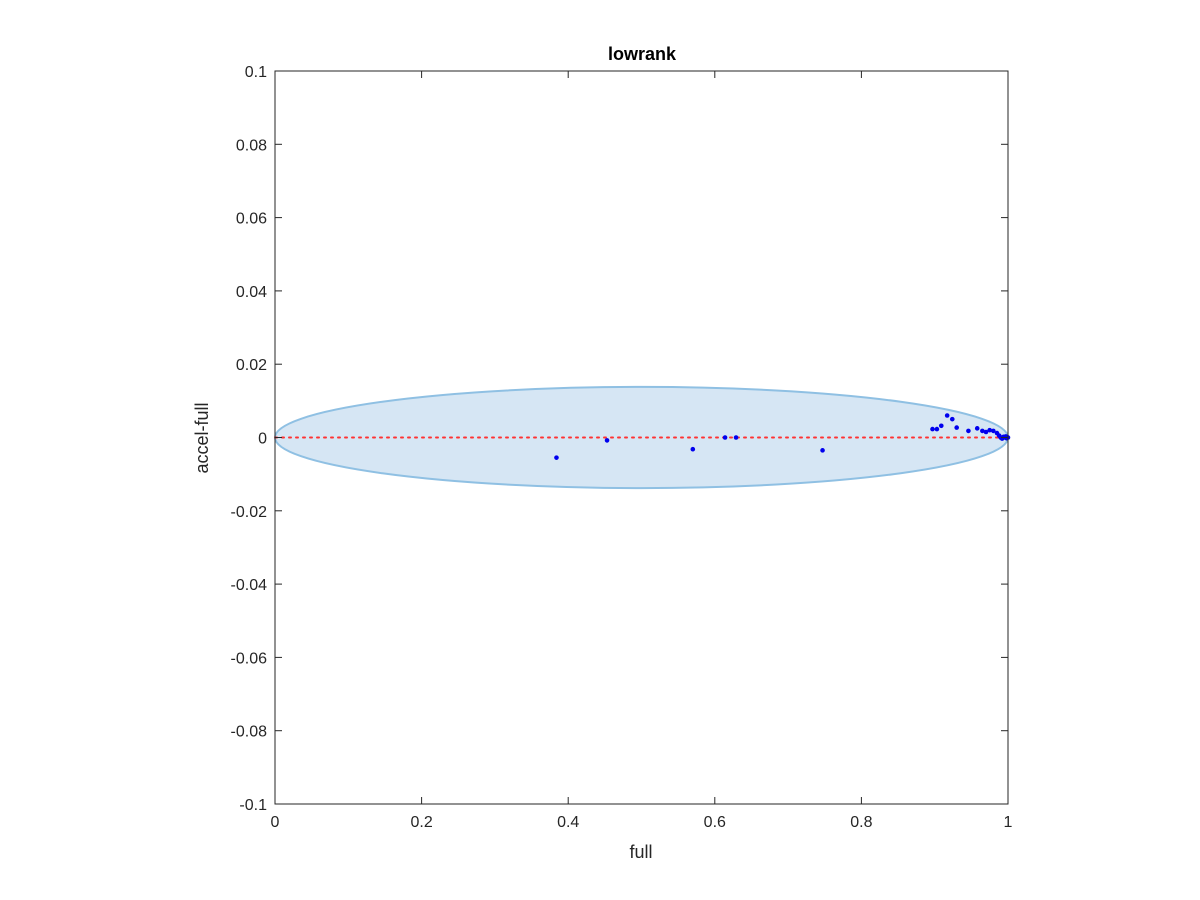 The width and height of the screenshot is (1200, 900). Describe the element at coordinates (568, 822) in the screenshot. I see `x-tick-label: 0.4` at that location.